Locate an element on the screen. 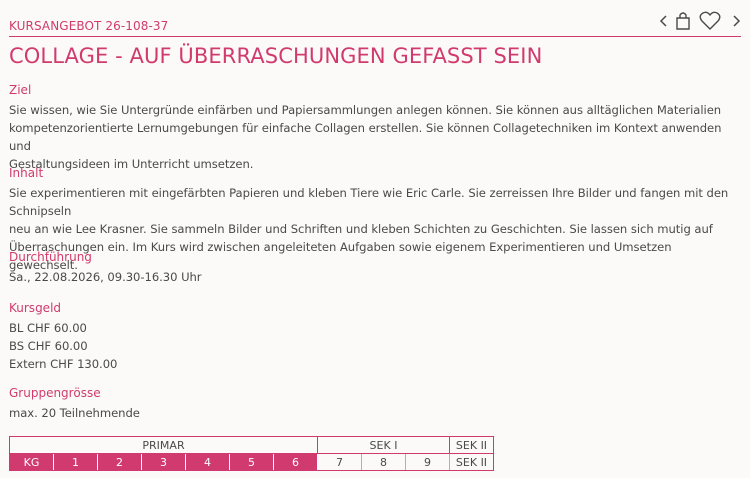  section-heading: Gruppengrösse is located at coordinates (55, 393).